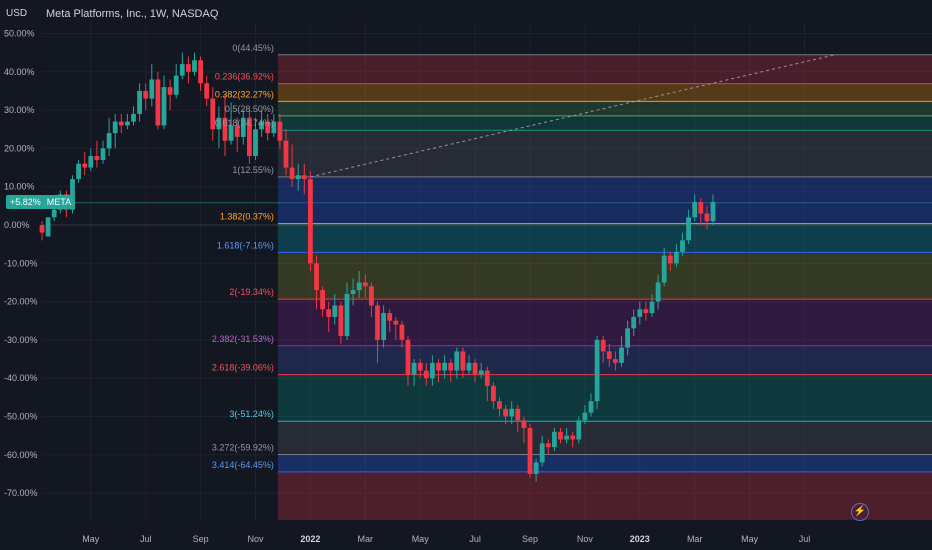 The height and width of the screenshot is (550, 932). What do you see at coordinates (17, 13) in the screenshot?
I see `currency-label: USD` at bounding box center [17, 13].